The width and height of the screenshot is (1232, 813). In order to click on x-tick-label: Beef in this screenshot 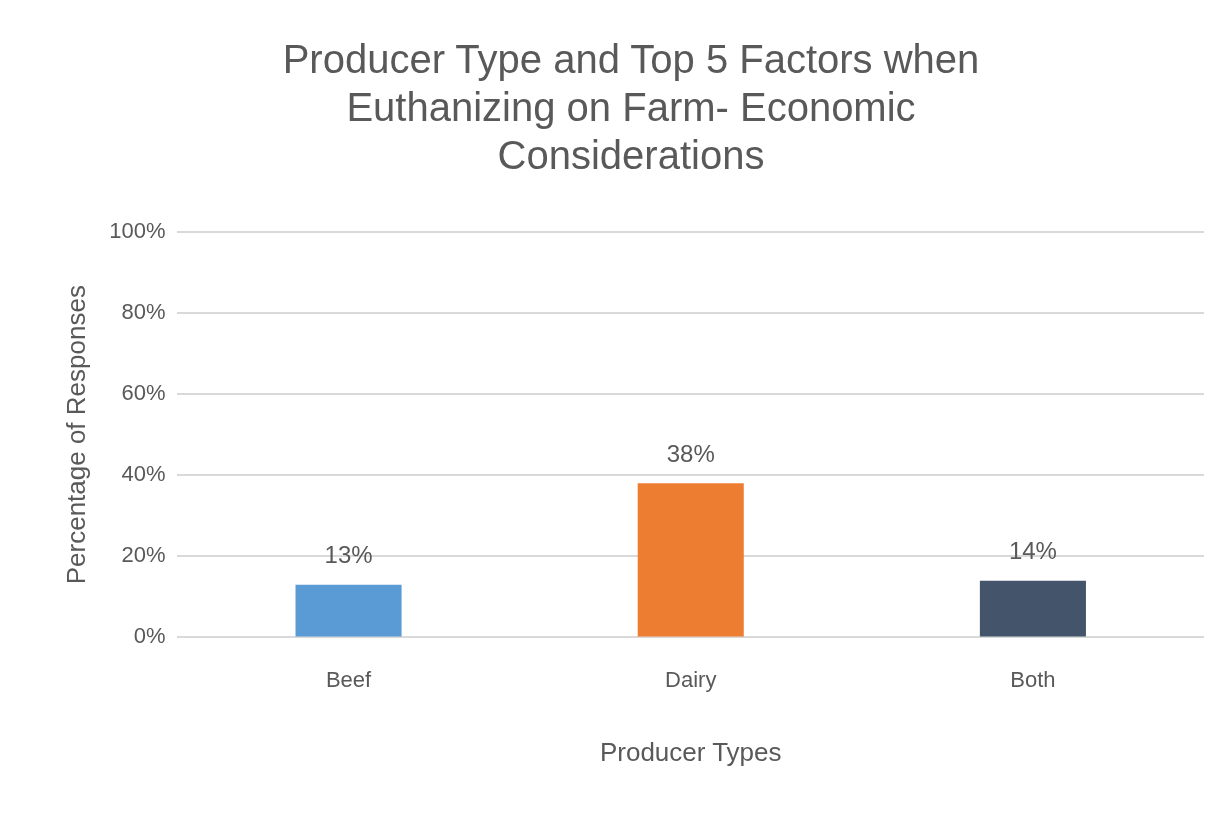, I will do `click(349, 679)`.